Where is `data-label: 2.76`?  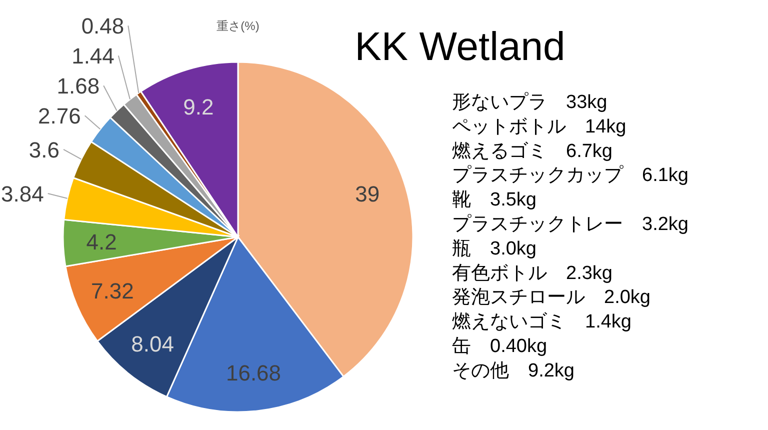 data-label: 2.76 is located at coordinates (59, 116).